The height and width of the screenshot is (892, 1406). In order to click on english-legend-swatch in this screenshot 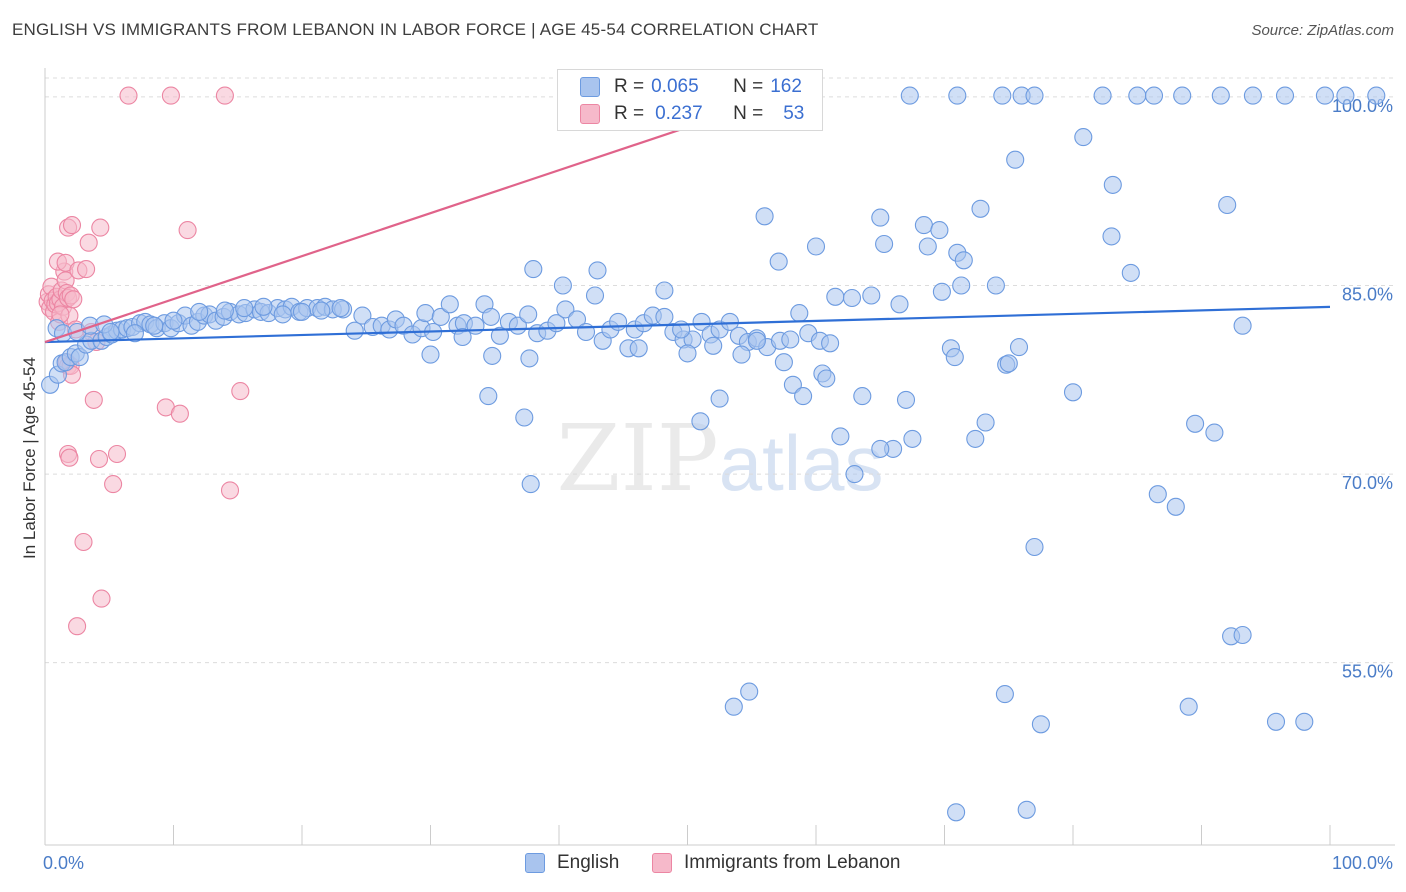, I will do `click(535, 863)`.